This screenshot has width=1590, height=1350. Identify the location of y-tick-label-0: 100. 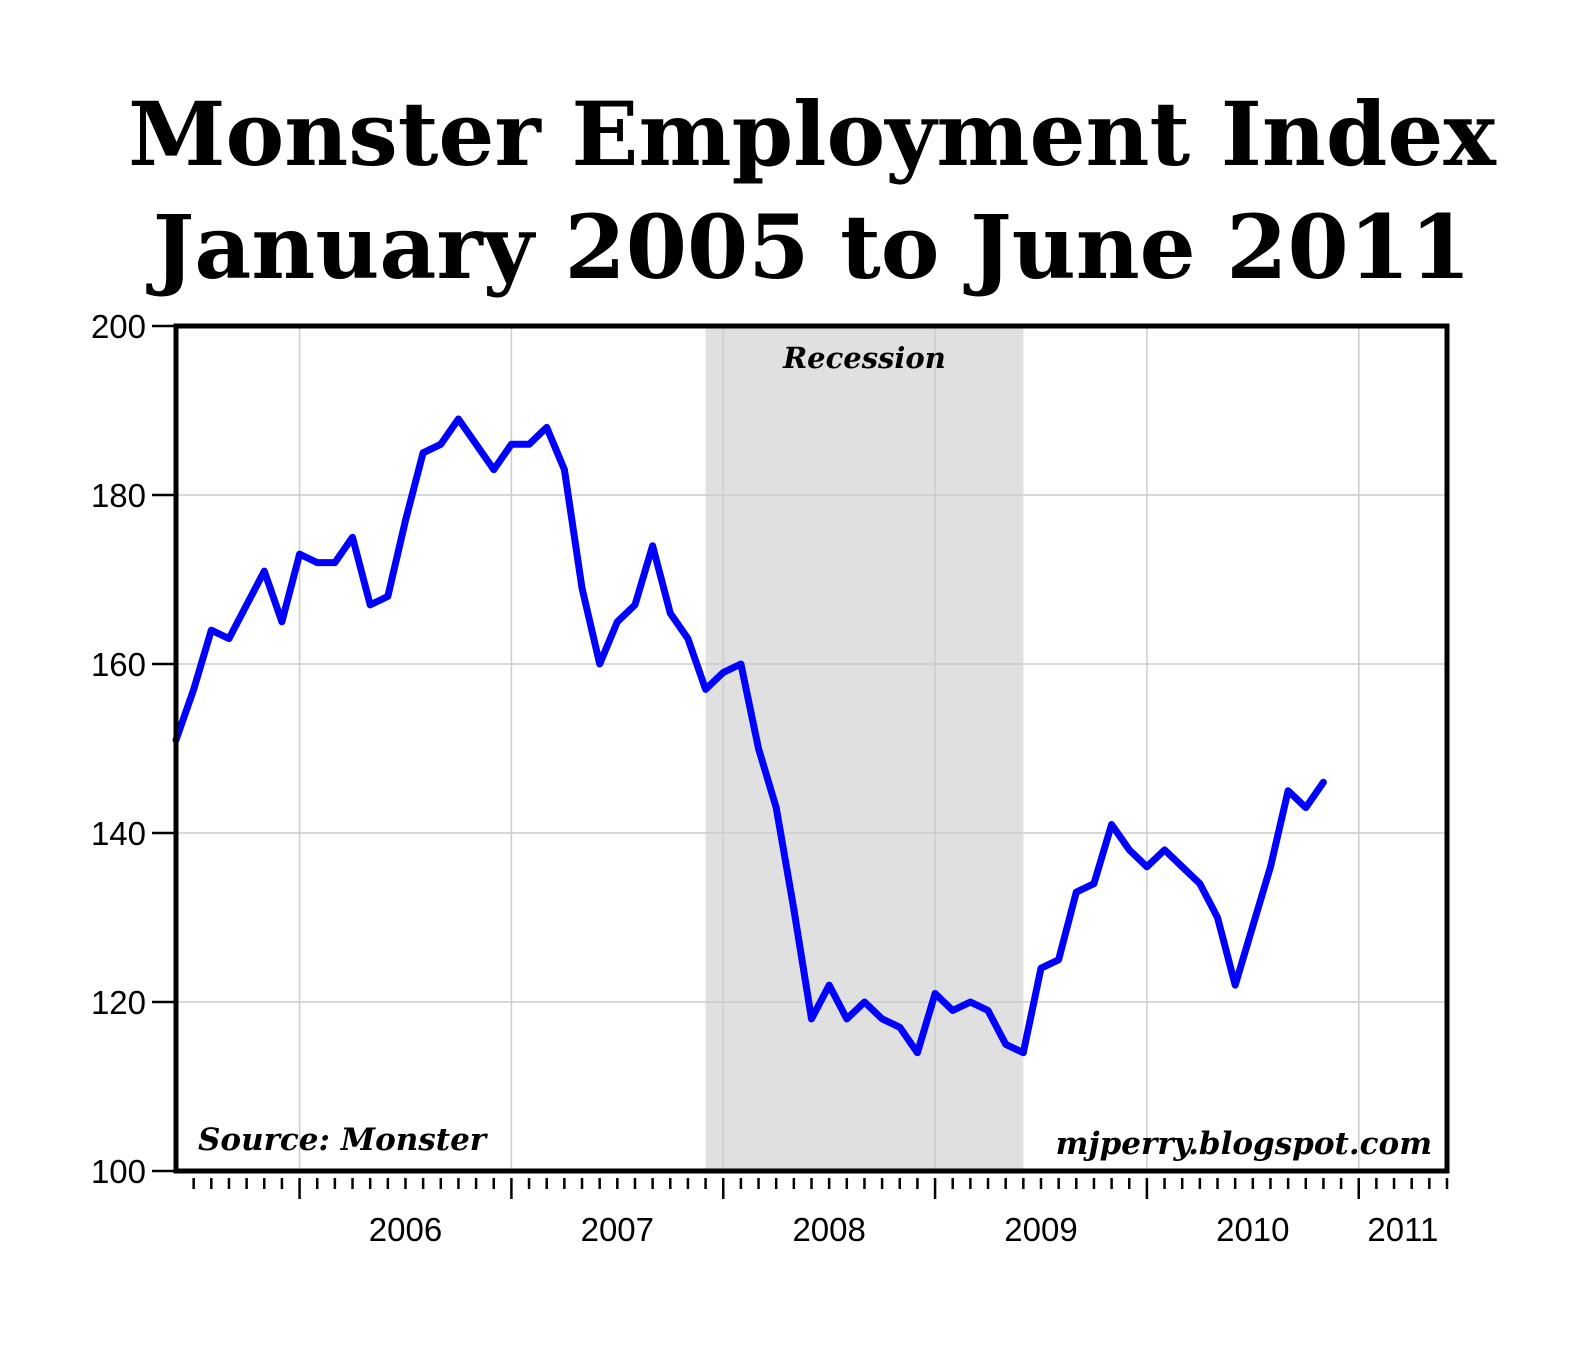
(118, 1171).